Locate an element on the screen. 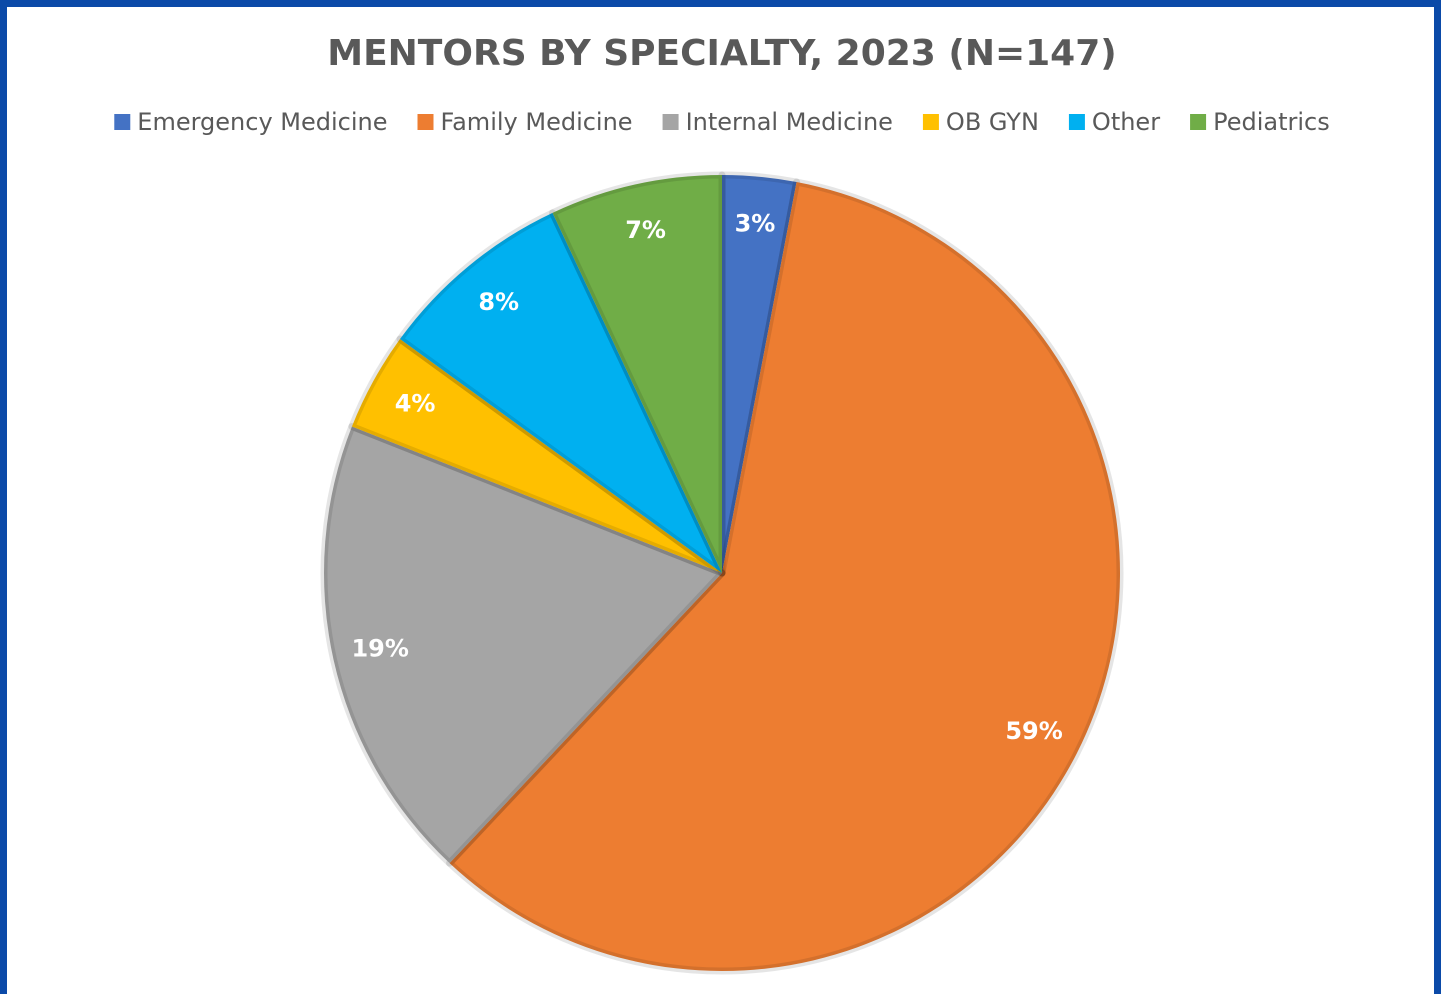 This screenshot has width=1441, height=994. legend-label: Other is located at coordinates (1126, 122).